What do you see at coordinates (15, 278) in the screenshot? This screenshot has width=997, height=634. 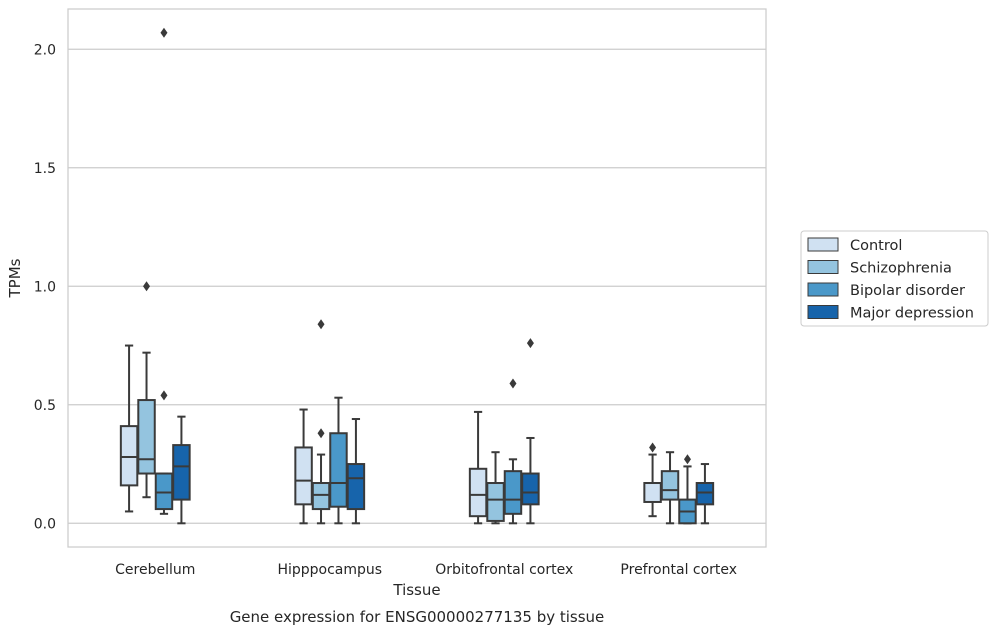 I see `y-axis-label: TPMs` at bounding box center [15, 278].